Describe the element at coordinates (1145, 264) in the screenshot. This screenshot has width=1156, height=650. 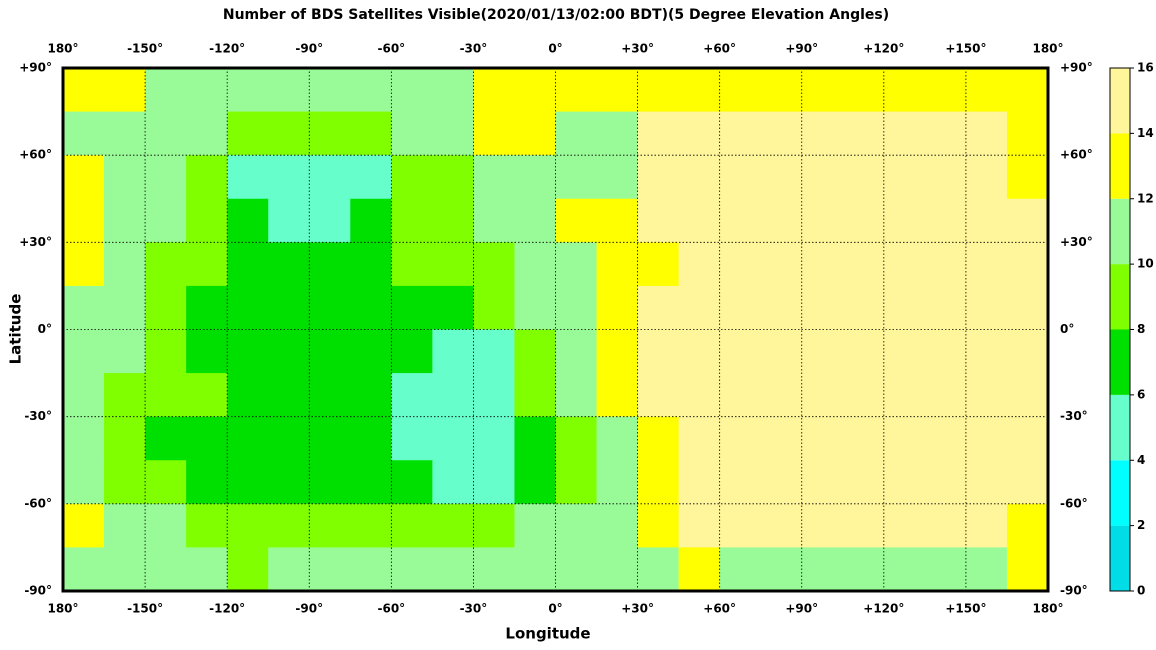
I see `colorbar-tick-label: 10` at that location.